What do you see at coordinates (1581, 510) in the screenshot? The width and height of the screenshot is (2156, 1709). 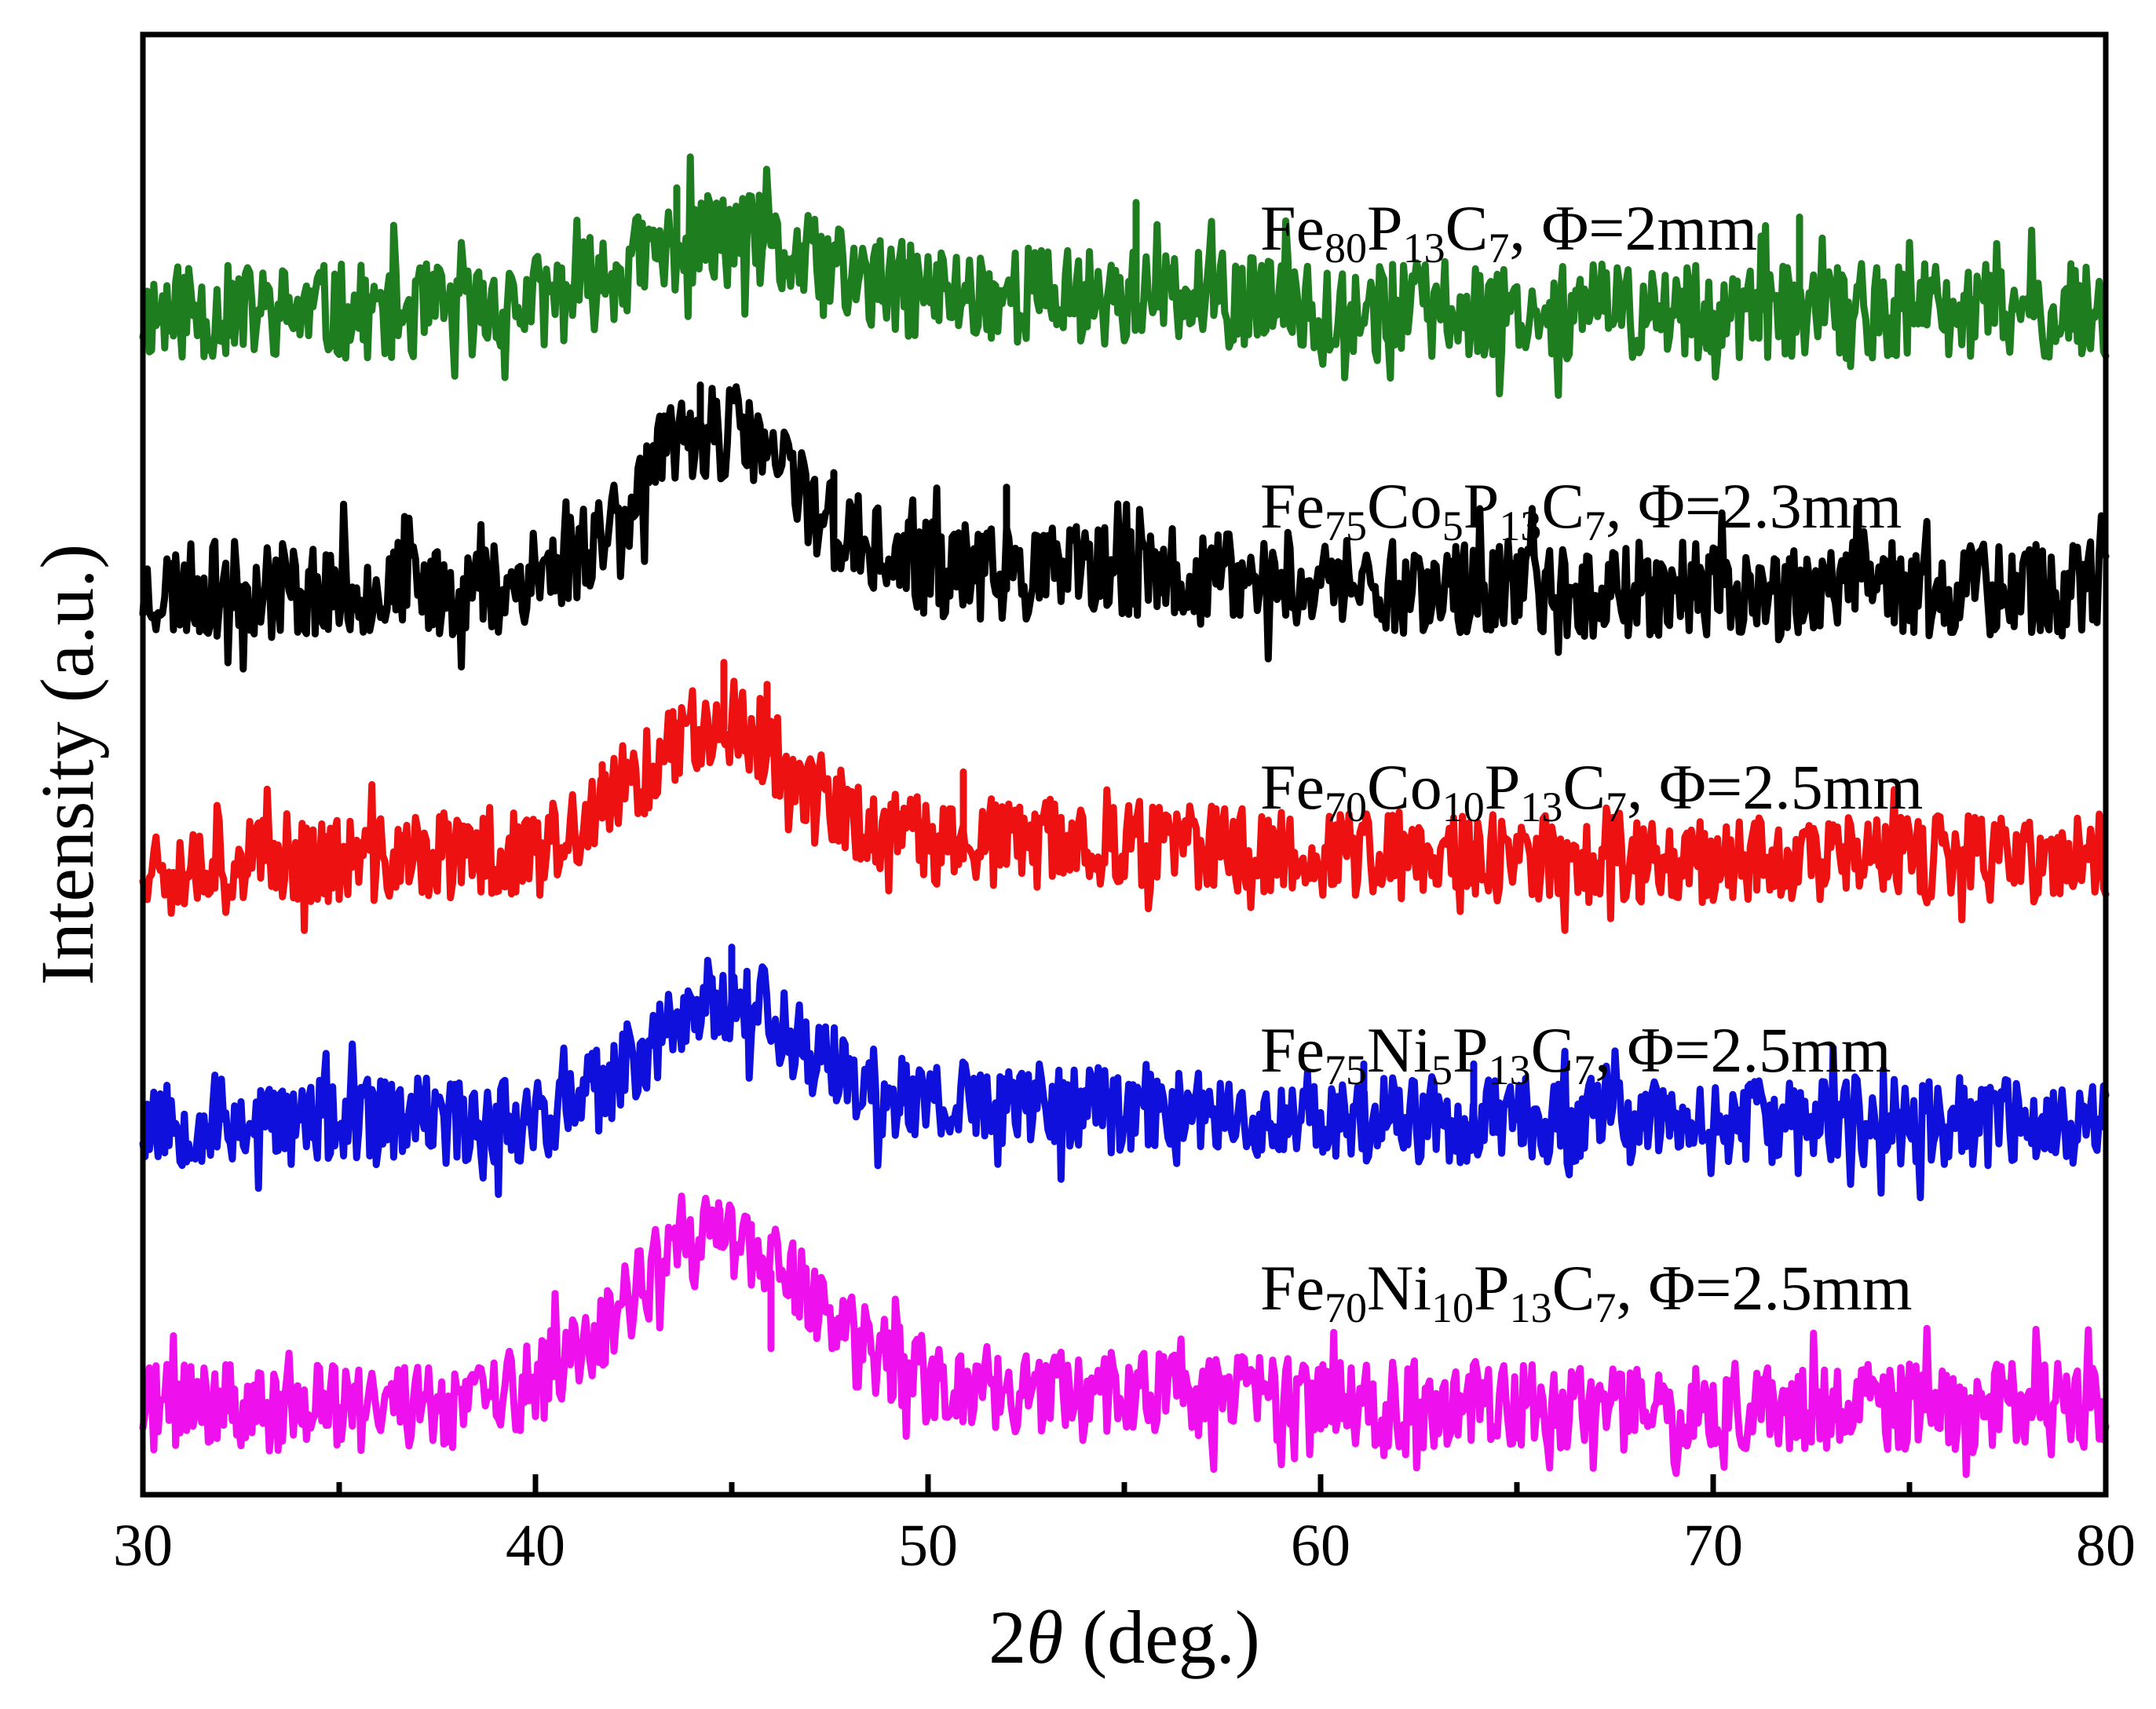 I see `series-label-2: Fe75Co5P13C7, Φ=2.3mm` at bounding box center [1581, 510].